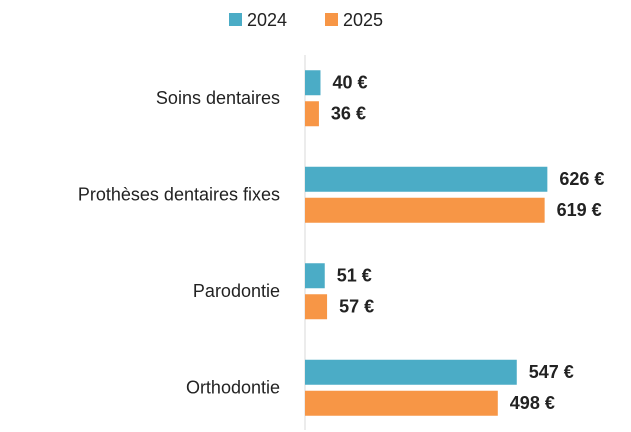  Describe the element at coordinates (179, 195) in the screenshot. I see `y-tick-label: Prothèses dentaires fixes` at that location.